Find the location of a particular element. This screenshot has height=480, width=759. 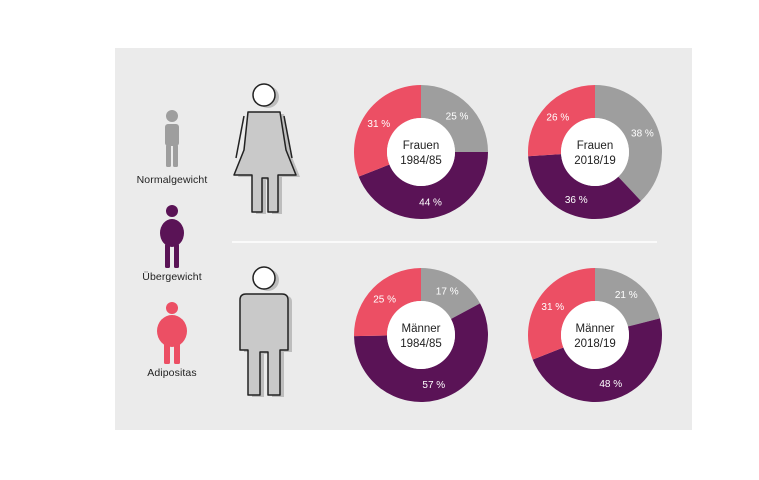

donut-4-slice-overweight is located at coordinates (597, 360).